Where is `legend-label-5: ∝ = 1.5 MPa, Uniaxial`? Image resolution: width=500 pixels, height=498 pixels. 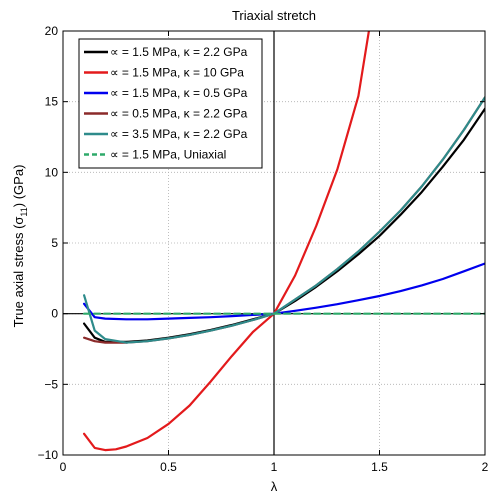 legend-label-5: ∝ = 1.5 MPa, Uniaxial is located at coordinates (168, 155).